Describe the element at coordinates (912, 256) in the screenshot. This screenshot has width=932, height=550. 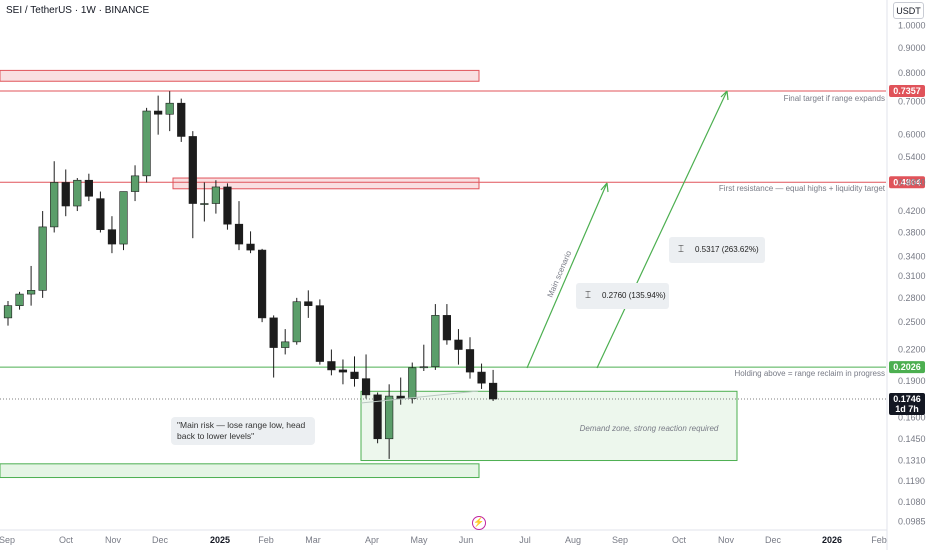
I see `y-tick-label: 0.3400` at that location.